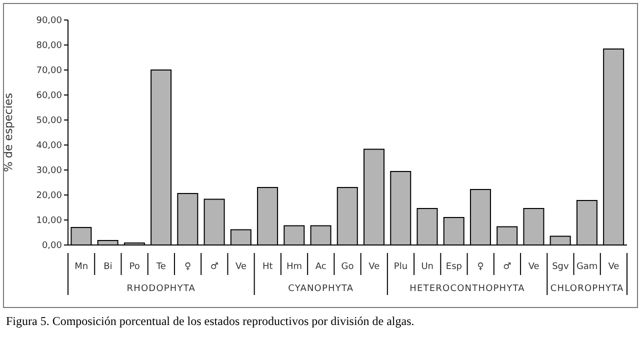 The height and width of the screenshot is (337, 642). Describe the element at coordinates (454, 267) in the screenshot. I see `x-tick-label: Esp` at that location.